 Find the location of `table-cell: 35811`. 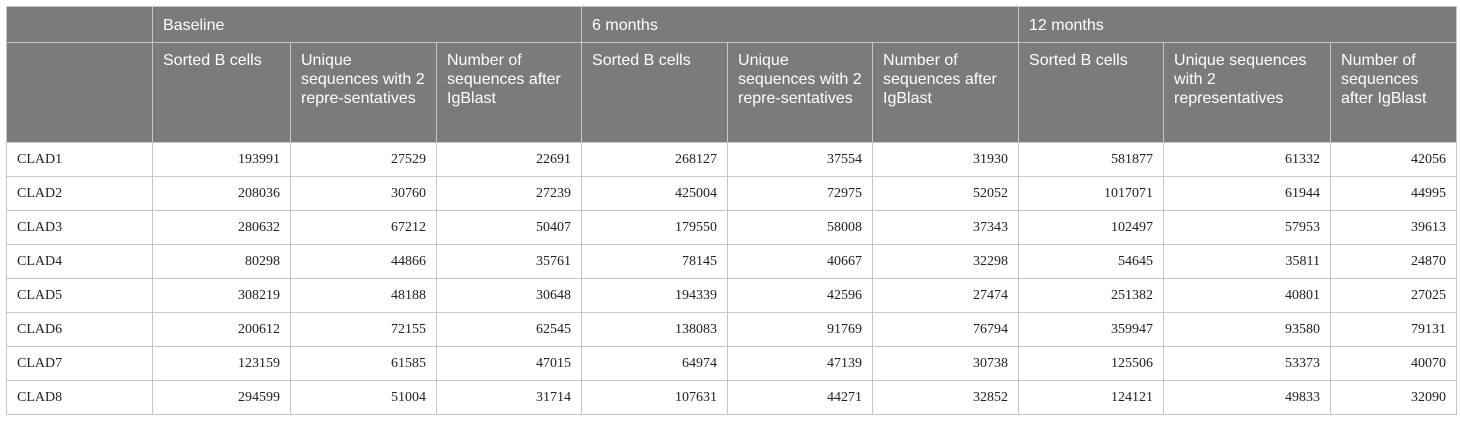

table-cell: 35811 is located at coordinates (1247, 261).